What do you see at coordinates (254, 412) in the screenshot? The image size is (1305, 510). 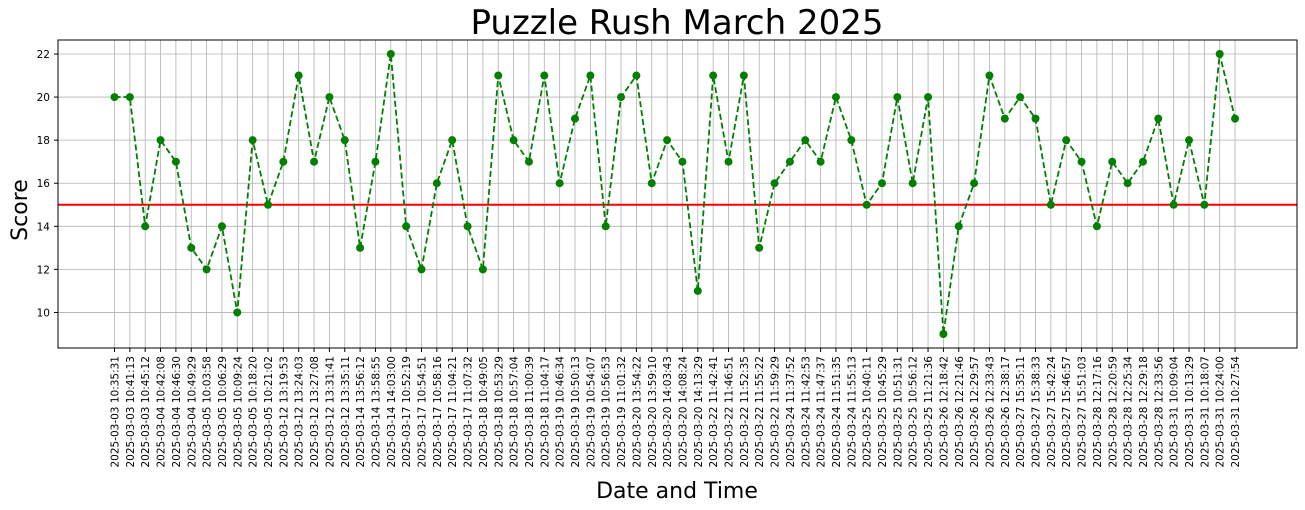 I see `x-tick-label: 2025-03-05 10:18:20` at bounding box center [254, 412].